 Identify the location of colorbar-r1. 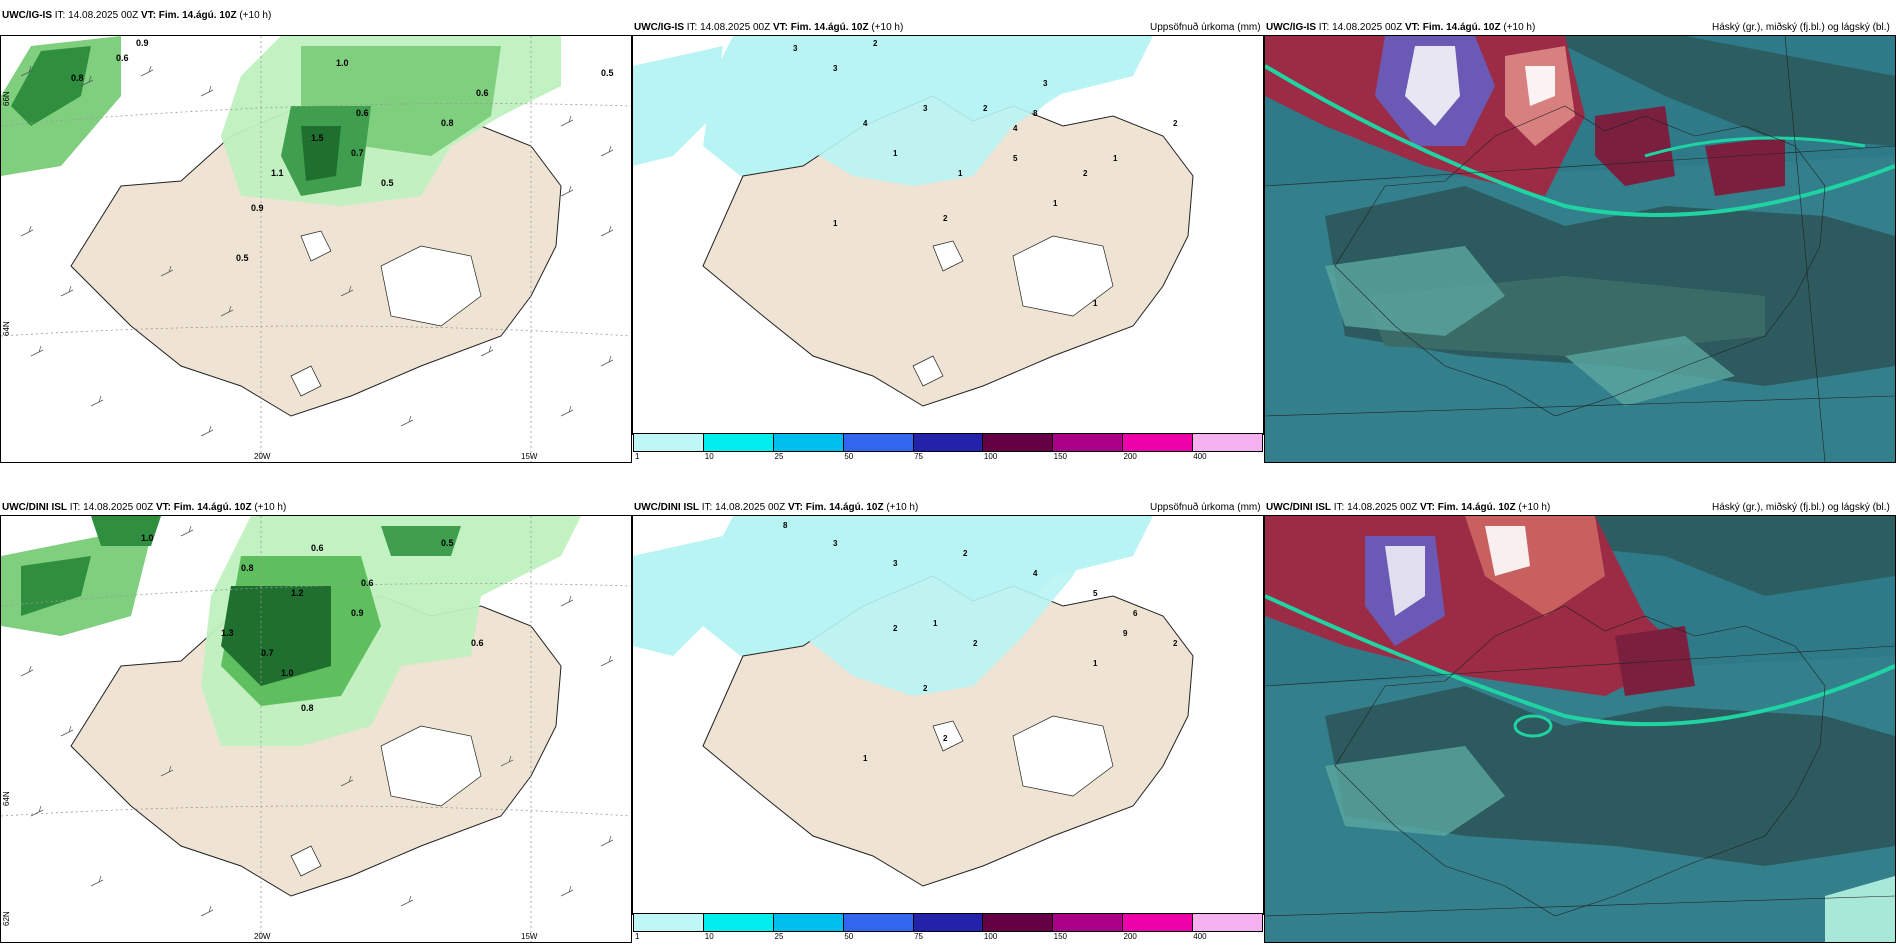
(948, 442).